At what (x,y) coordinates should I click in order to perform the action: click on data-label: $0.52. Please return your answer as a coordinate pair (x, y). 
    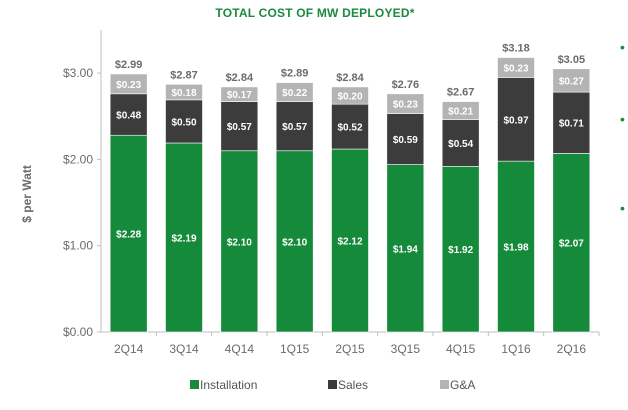
    Looking at the image, I should click on (349, 128).